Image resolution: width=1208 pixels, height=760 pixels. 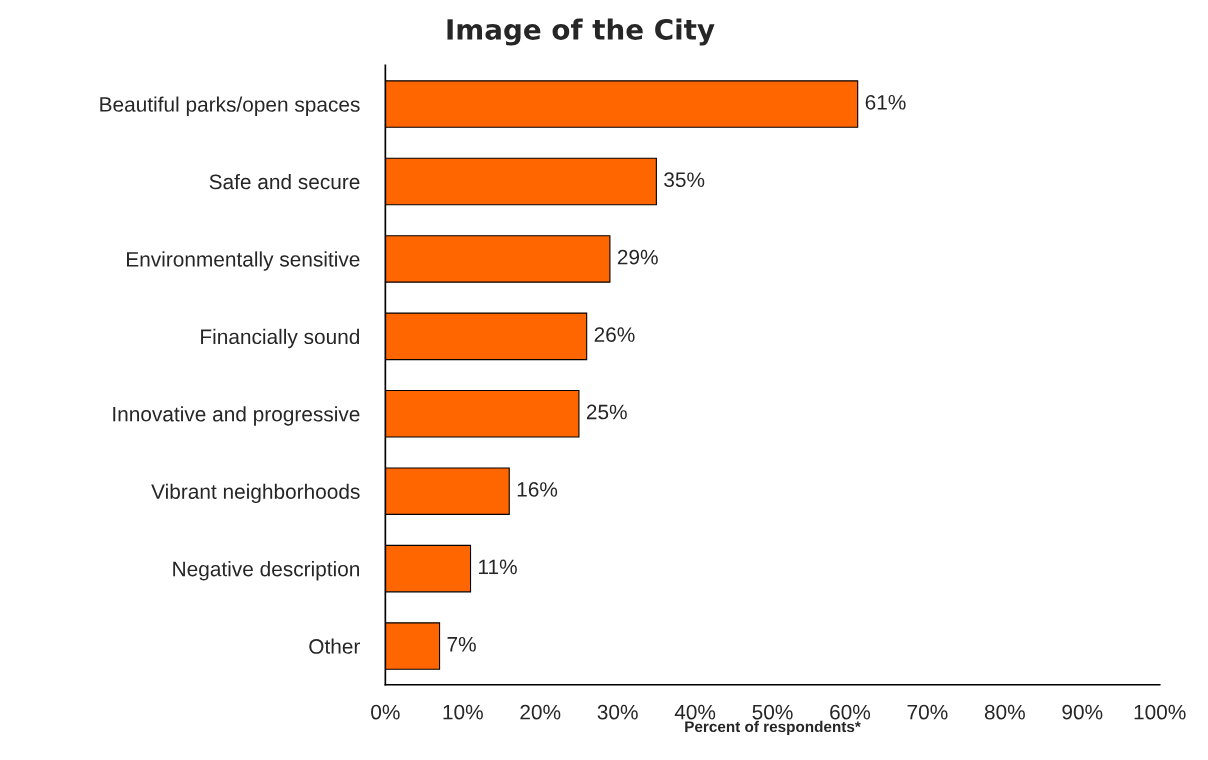 What do you see at coordinates (581, 32) in the screenshot?
I see `chart-title: Image of the City` at bounding box center [581, 32].